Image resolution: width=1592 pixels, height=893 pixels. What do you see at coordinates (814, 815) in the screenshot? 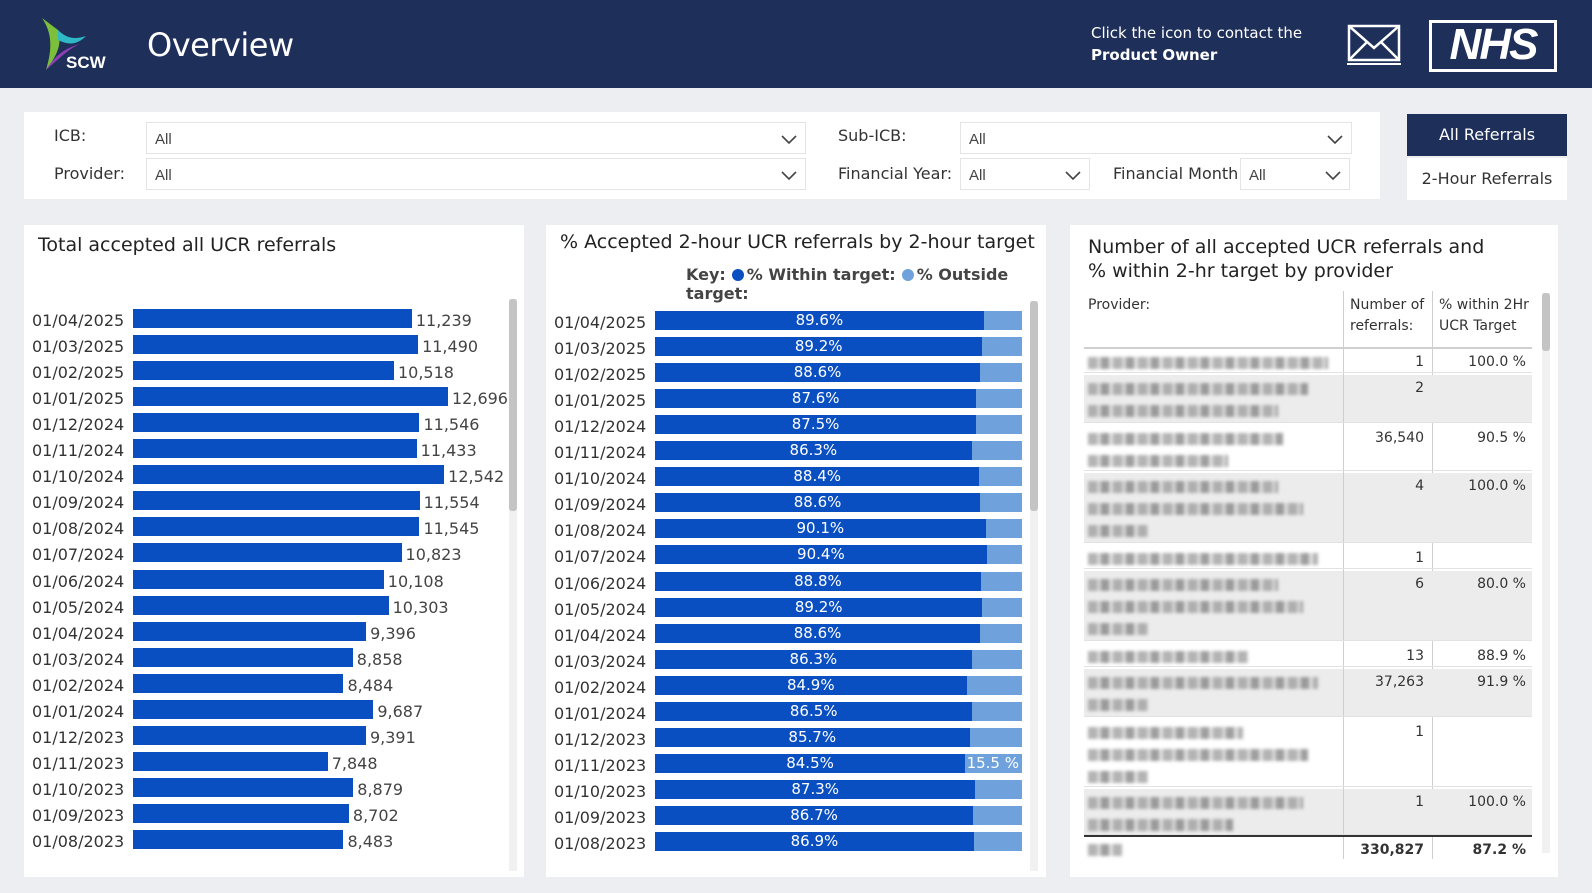
I see `within-target-bar: 86.7%` at bounding box center [814, 815].